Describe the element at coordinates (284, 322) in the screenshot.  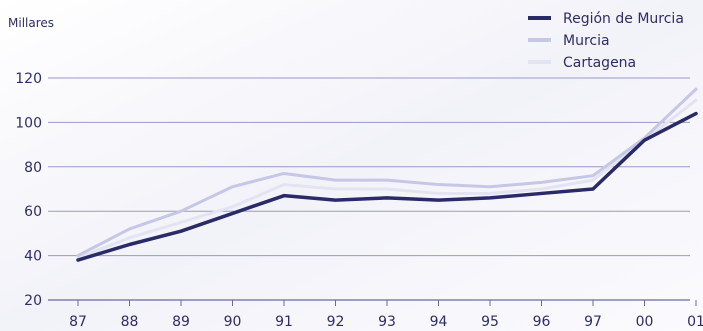
I see `x-tick-label: 91` at that location.